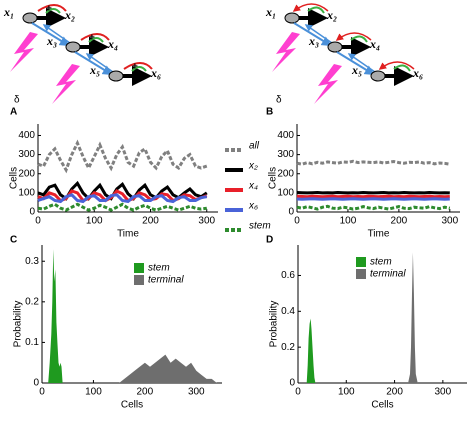 The image size is (472, 428). Describe the element at coordinates (253, 166) in the screenshot. I see `legend-label: x₂` at that location.